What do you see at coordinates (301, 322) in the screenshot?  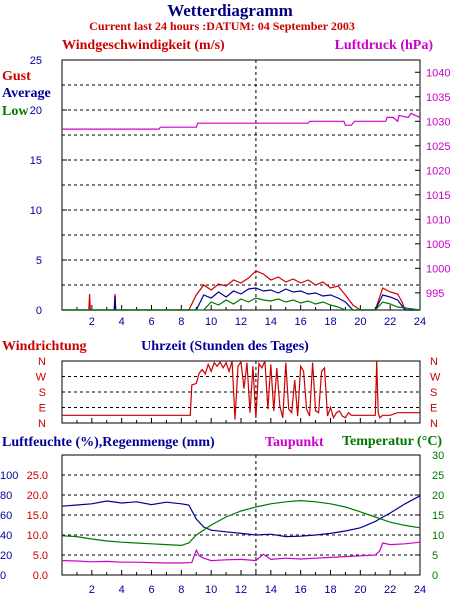 I see `wind-x-tick-label: 16` at bounding box center [301, 322].